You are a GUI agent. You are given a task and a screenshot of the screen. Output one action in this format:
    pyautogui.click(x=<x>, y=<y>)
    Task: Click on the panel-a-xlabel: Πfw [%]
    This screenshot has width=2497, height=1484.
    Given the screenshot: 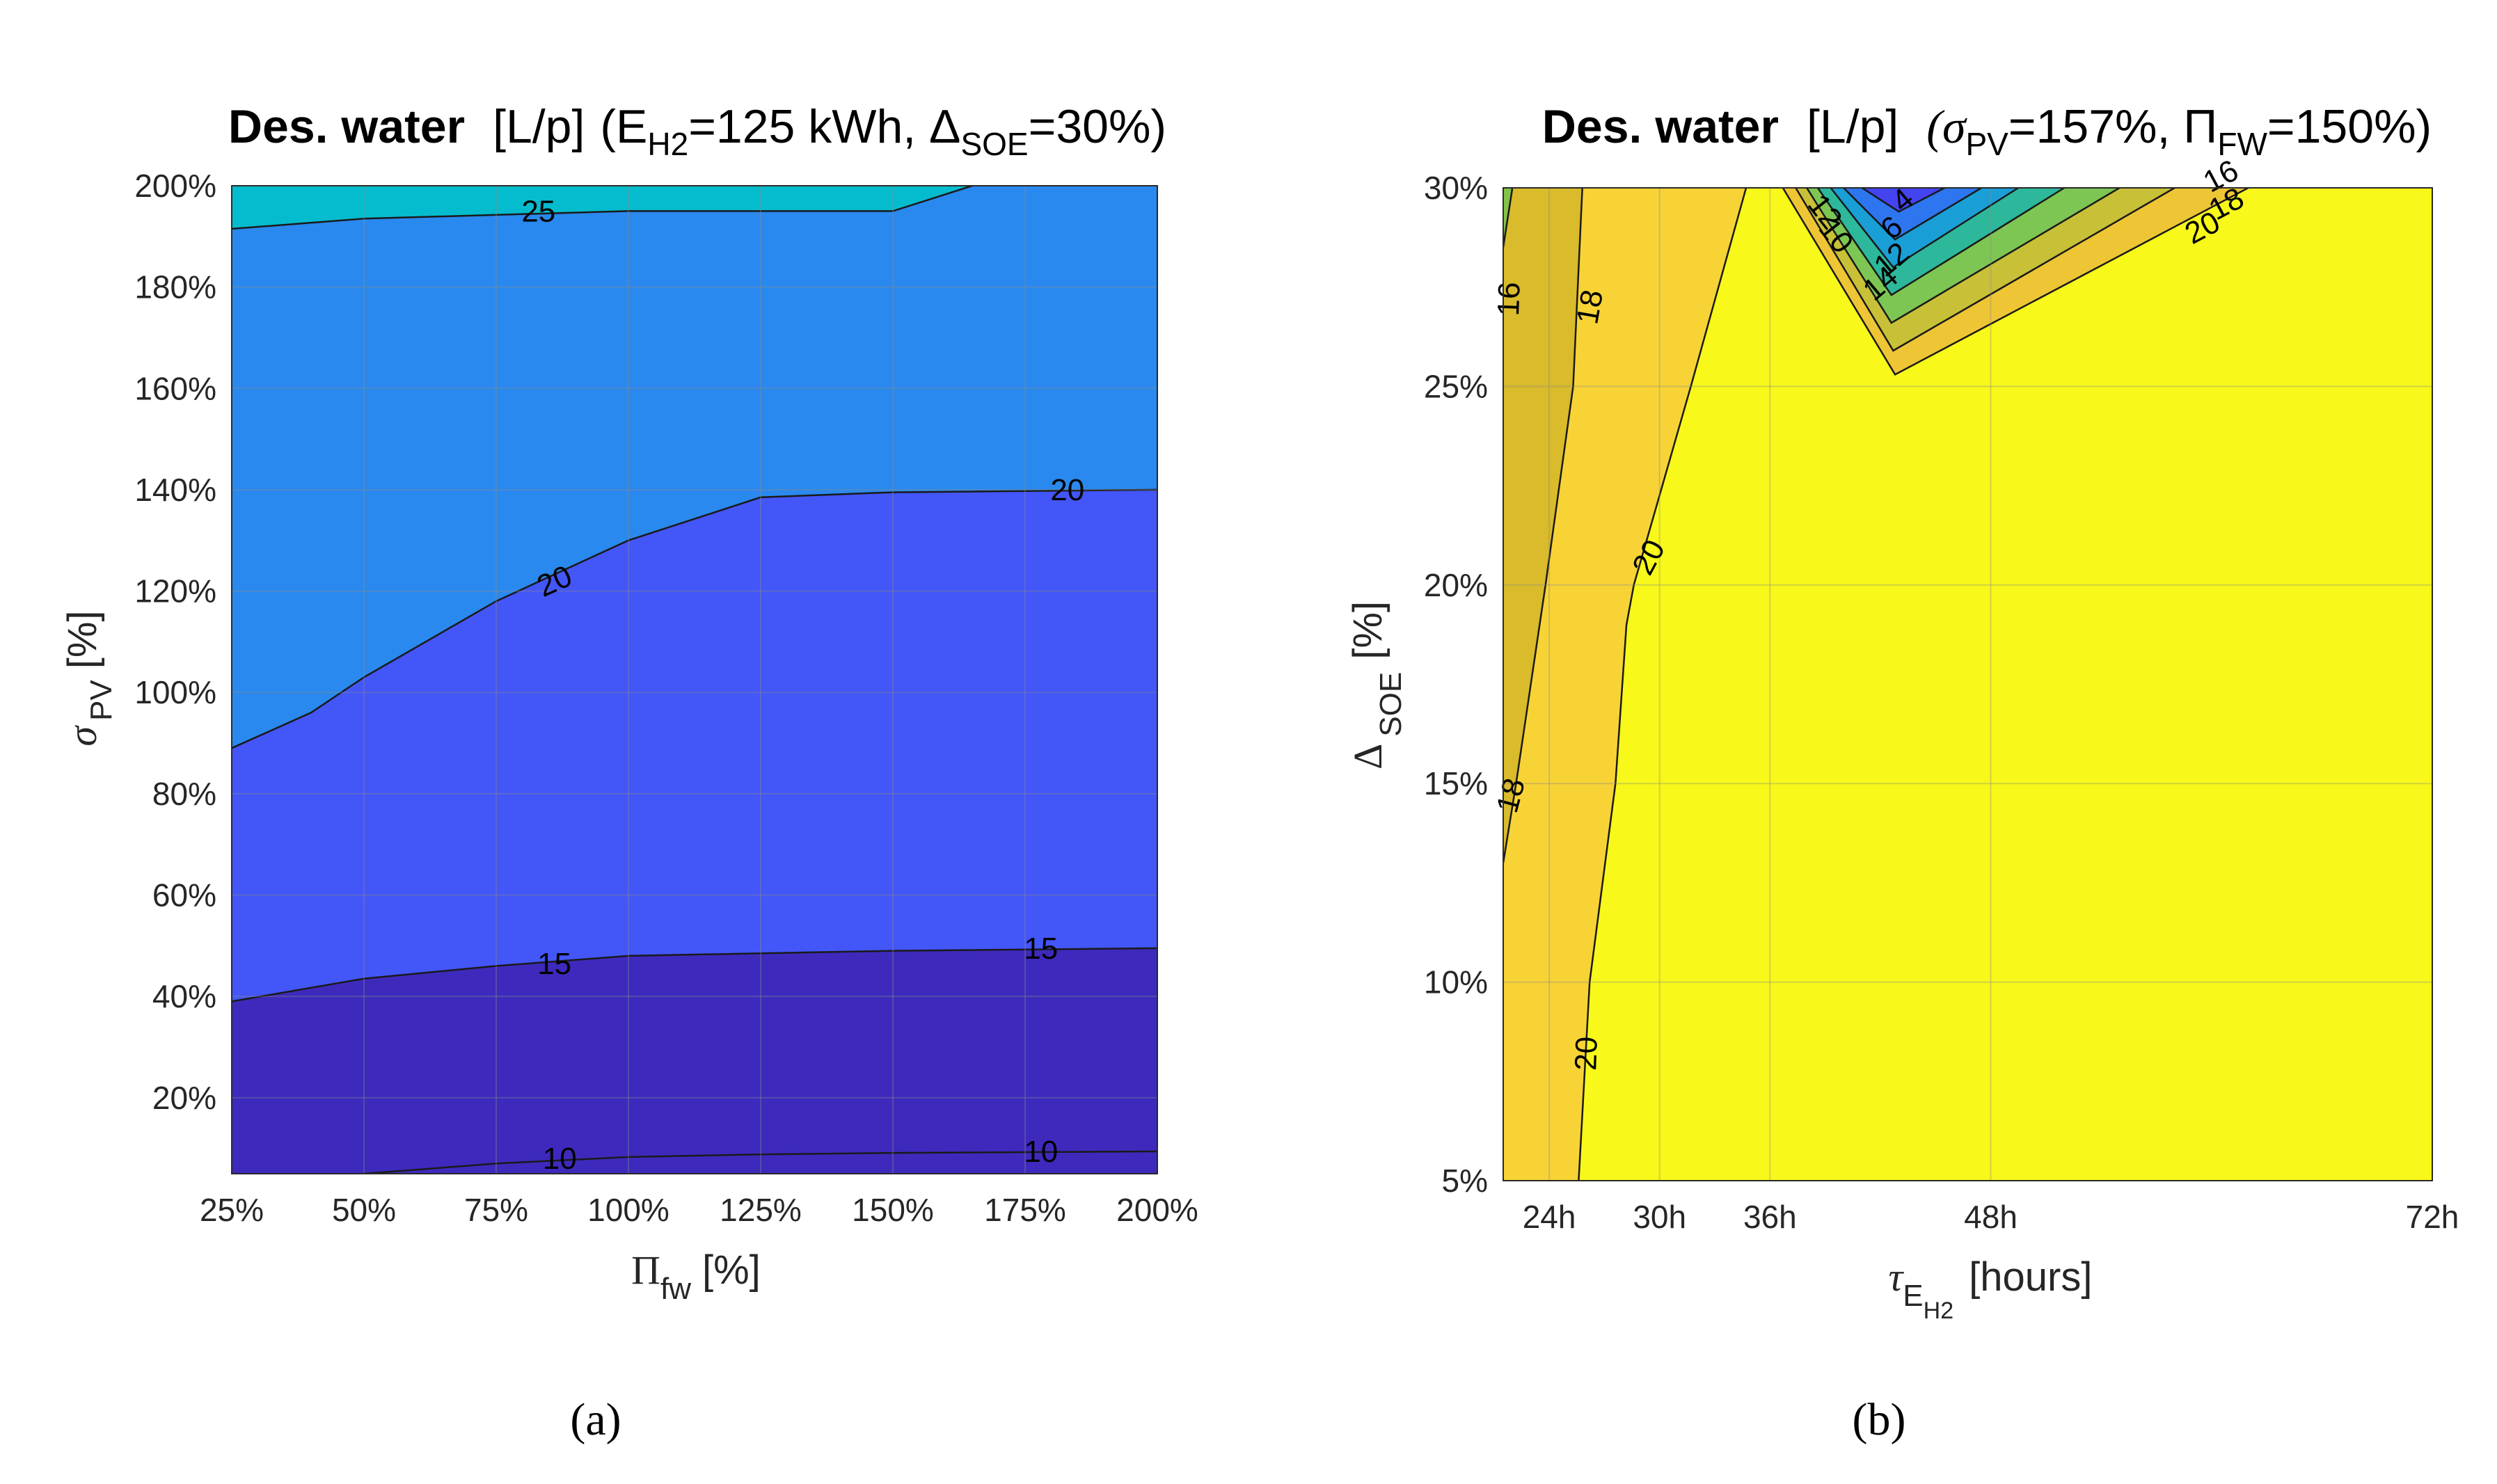 What is the action you would take?
    pyautogui.click(x=696, y=1277)
    